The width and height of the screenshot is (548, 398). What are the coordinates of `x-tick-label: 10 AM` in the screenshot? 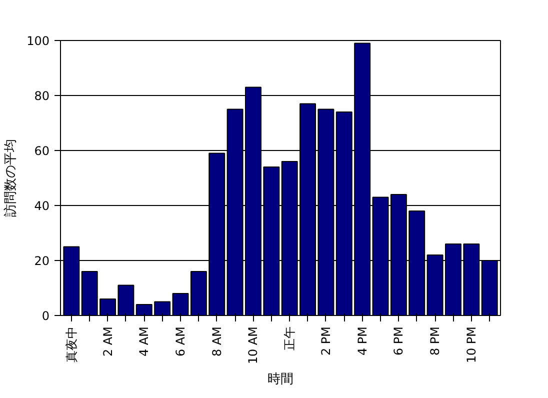 It's located at (253, 345).